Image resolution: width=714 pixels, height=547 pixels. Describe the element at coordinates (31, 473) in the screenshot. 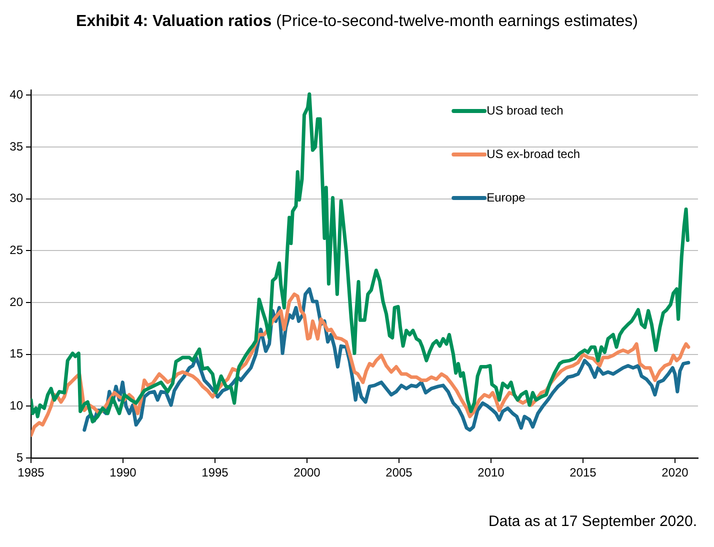

I see `x-tick-label: 1985` at that location.